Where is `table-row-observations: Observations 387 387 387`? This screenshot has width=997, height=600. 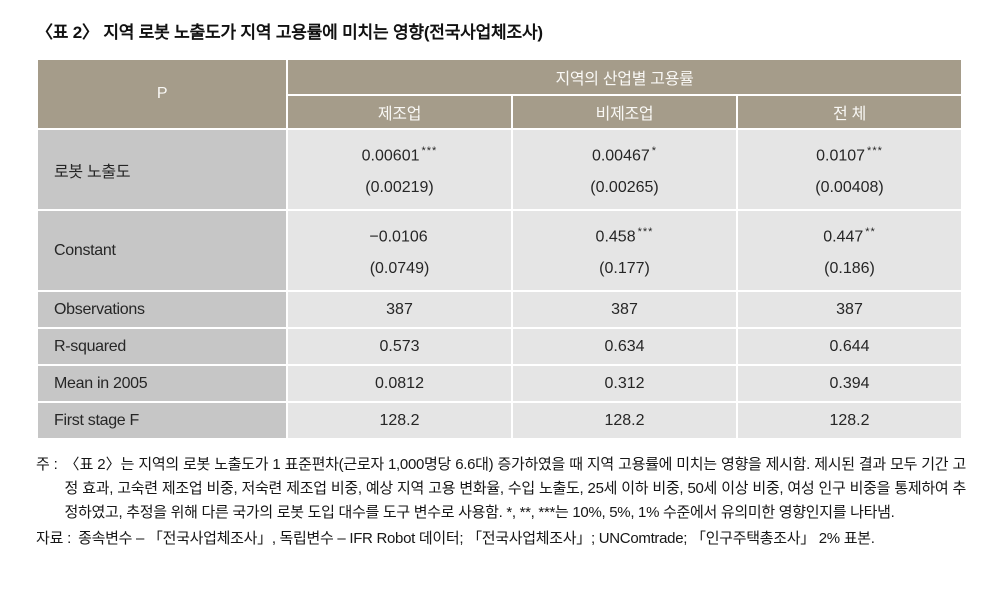 table-row-observations: Observations 387 387 387 is located at coordinates (500, 309).